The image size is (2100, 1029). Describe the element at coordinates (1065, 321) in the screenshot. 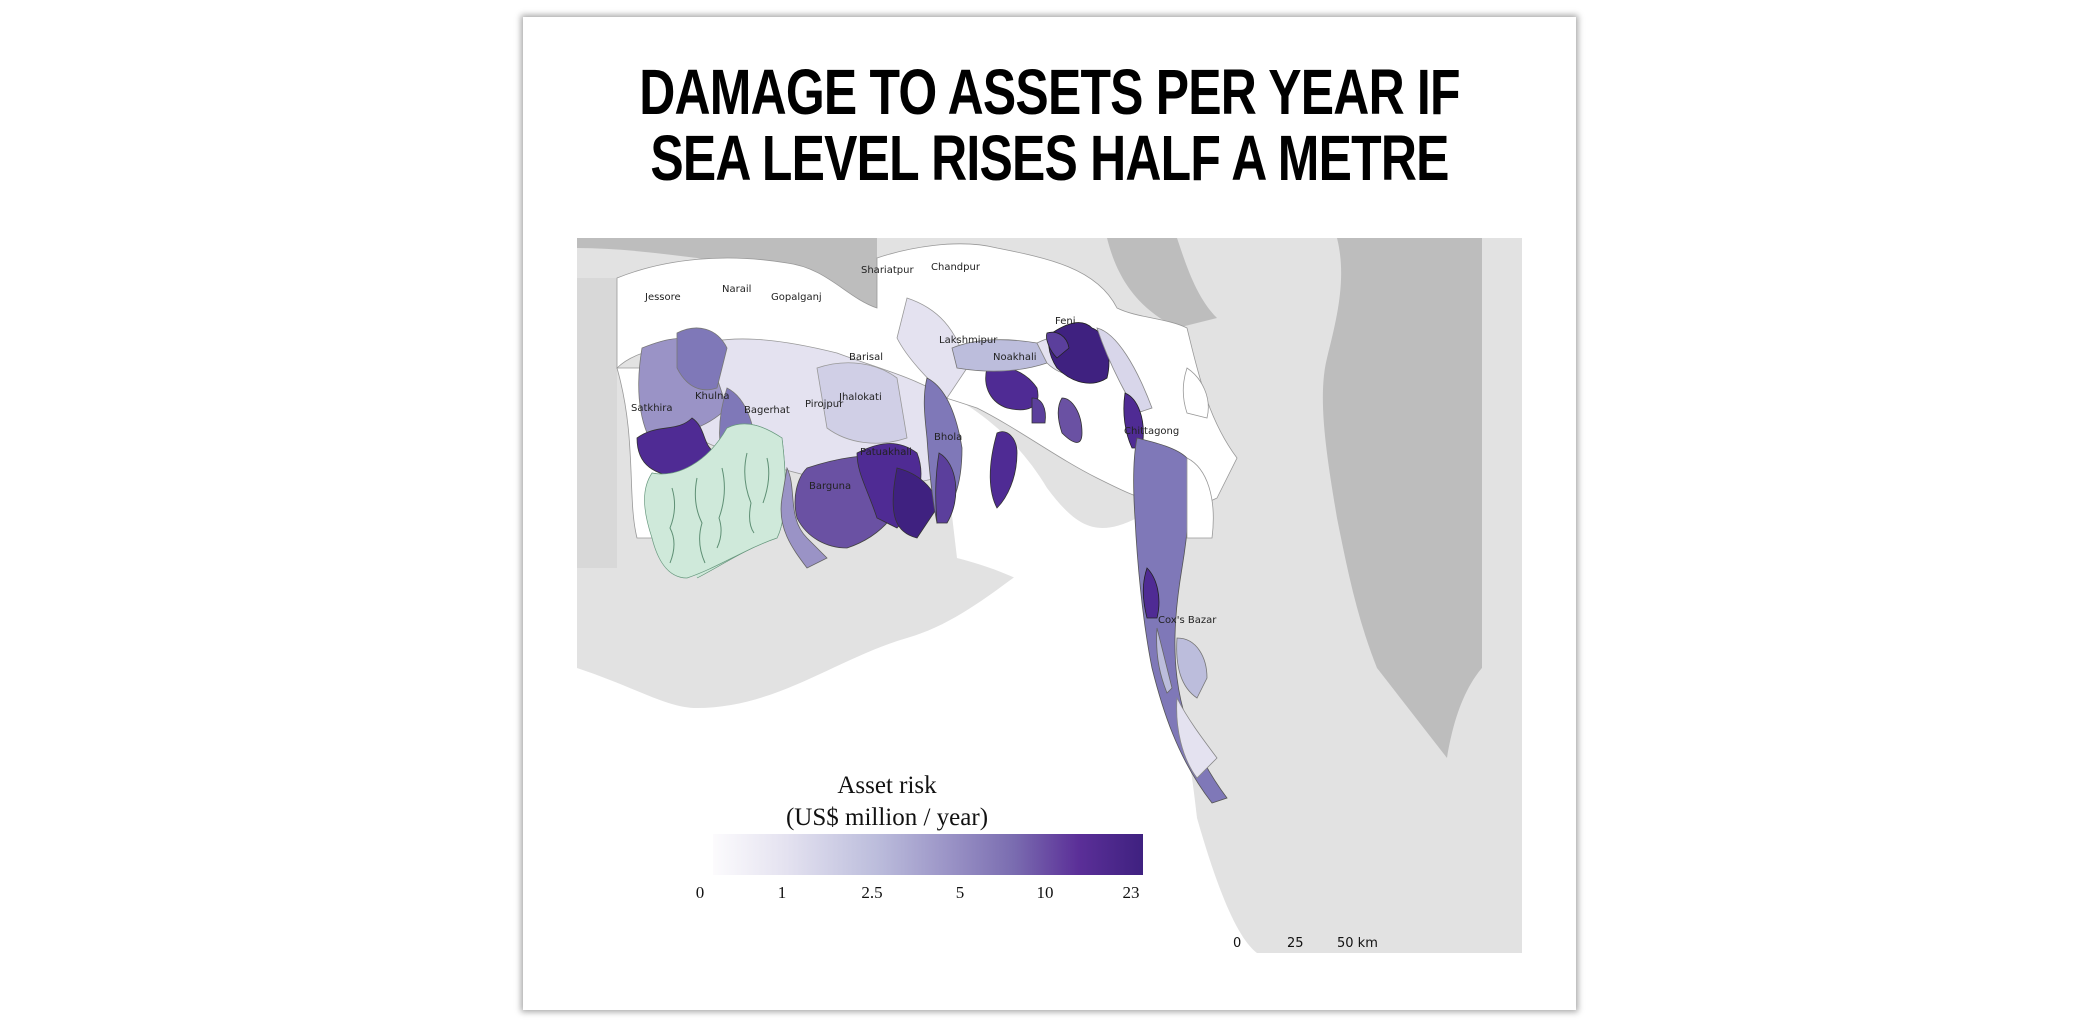

I see `label-feni: Feni` at that location.